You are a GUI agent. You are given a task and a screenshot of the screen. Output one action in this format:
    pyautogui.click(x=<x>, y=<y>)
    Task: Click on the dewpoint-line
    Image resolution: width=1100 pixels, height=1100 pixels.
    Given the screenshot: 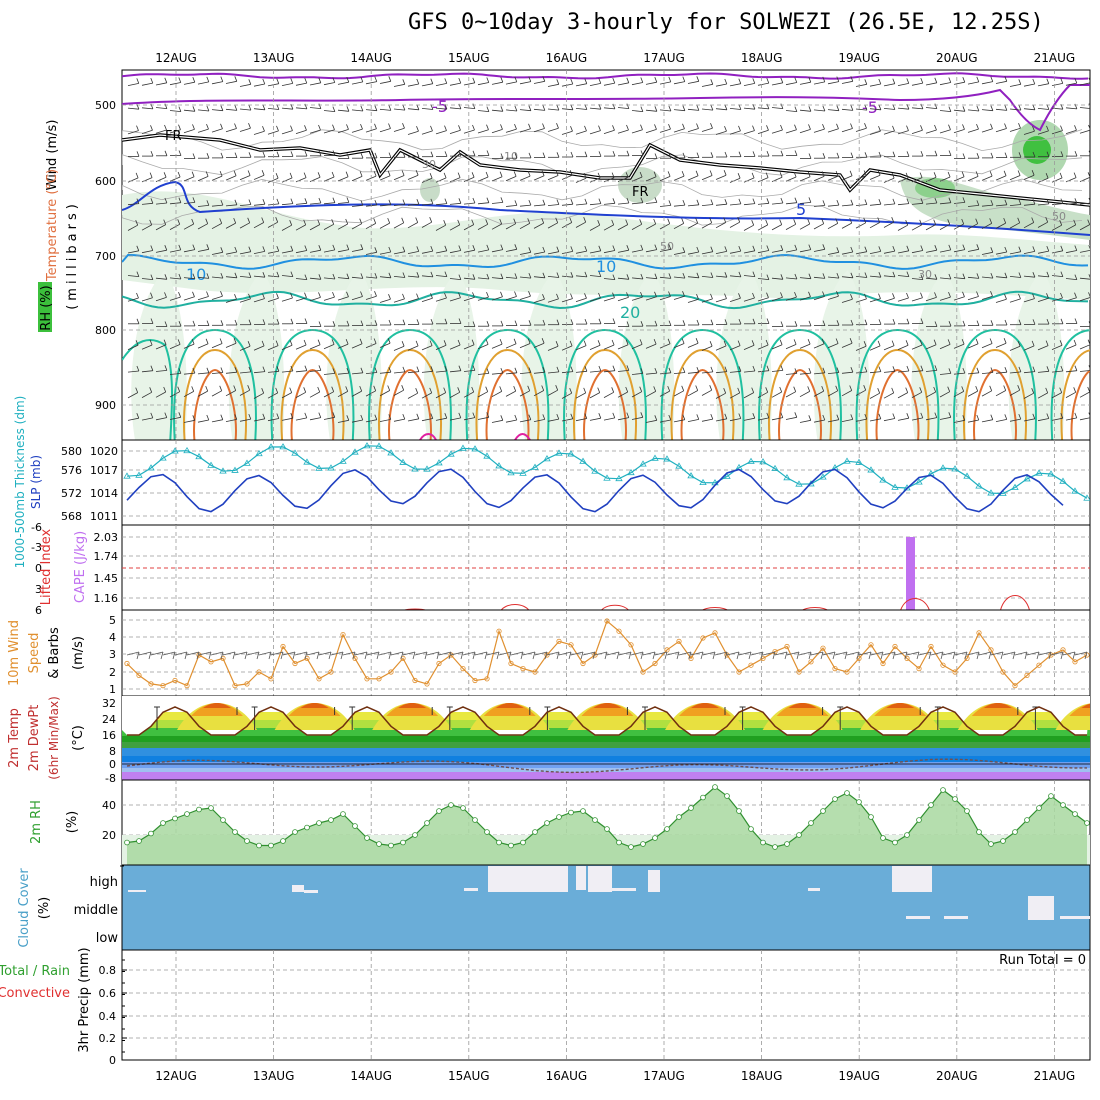 What is the action you would take?
    pyautogui.click(x=607, y=766)
    